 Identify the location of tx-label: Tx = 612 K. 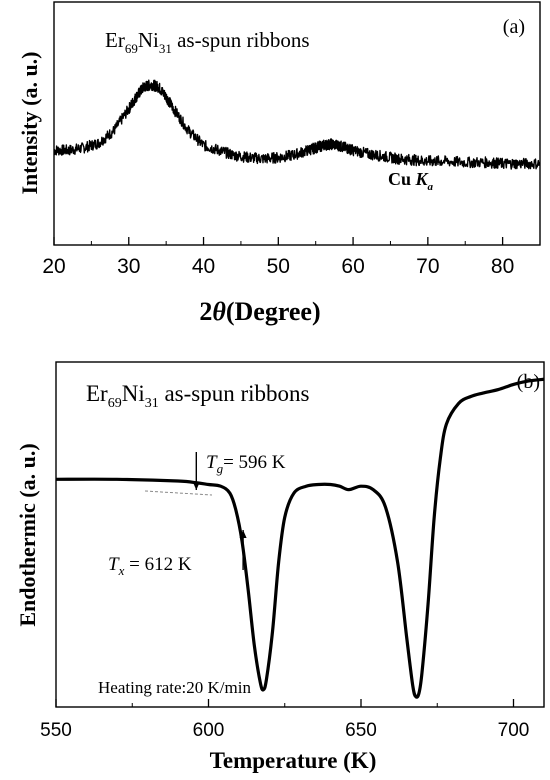
(150, 566).